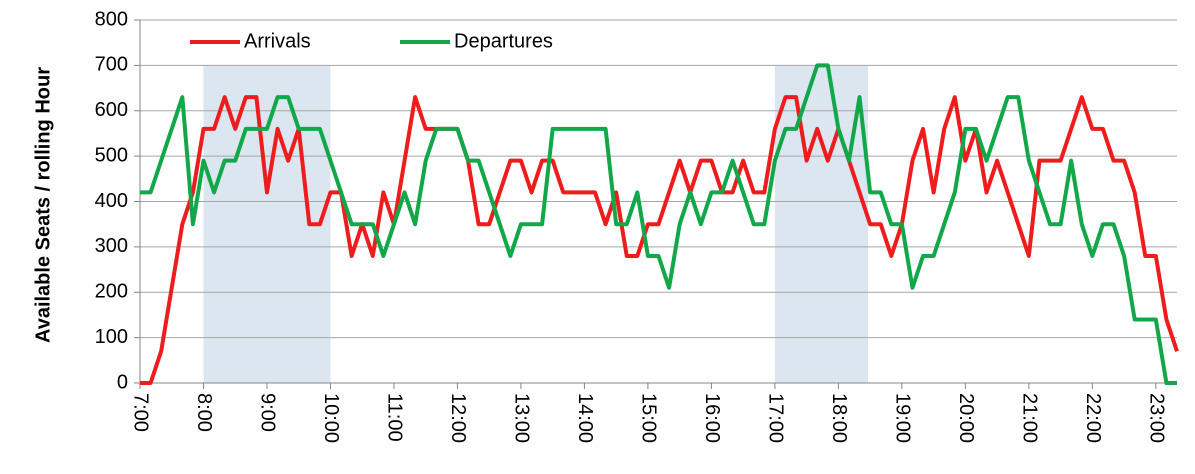 This screenshot has width=1195, height=474. What do you see at coordinates (1093, 418) in the screenshot?
I see `x-tick-label: 22:00` at bounding box center [1093, 418].